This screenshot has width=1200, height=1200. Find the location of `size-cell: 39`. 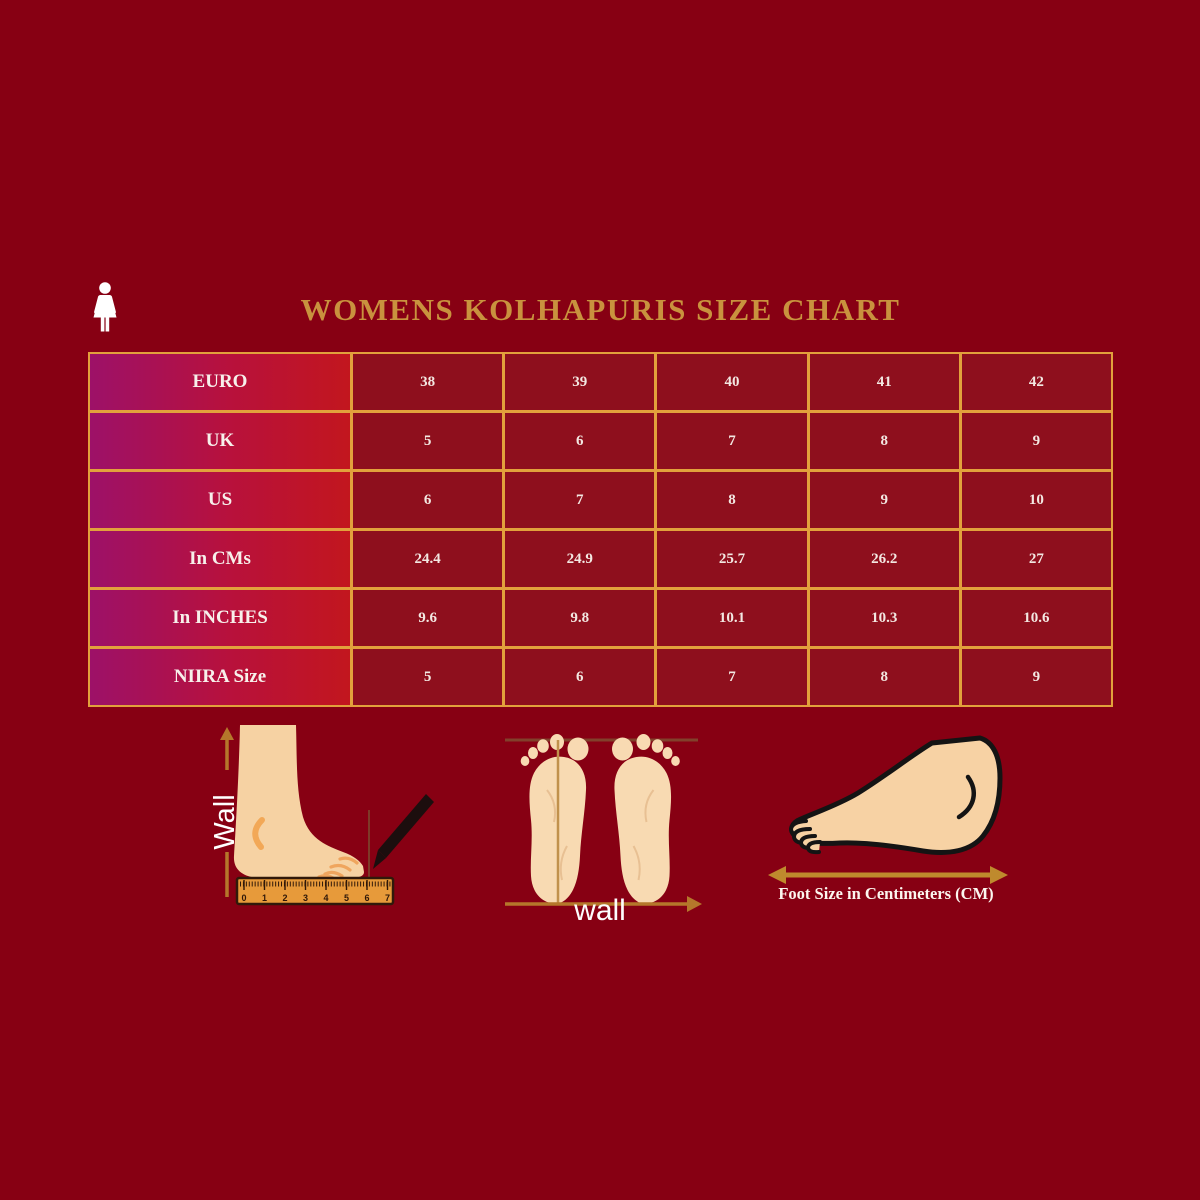

size-cell: 39 is located at coordinates (580, 382).